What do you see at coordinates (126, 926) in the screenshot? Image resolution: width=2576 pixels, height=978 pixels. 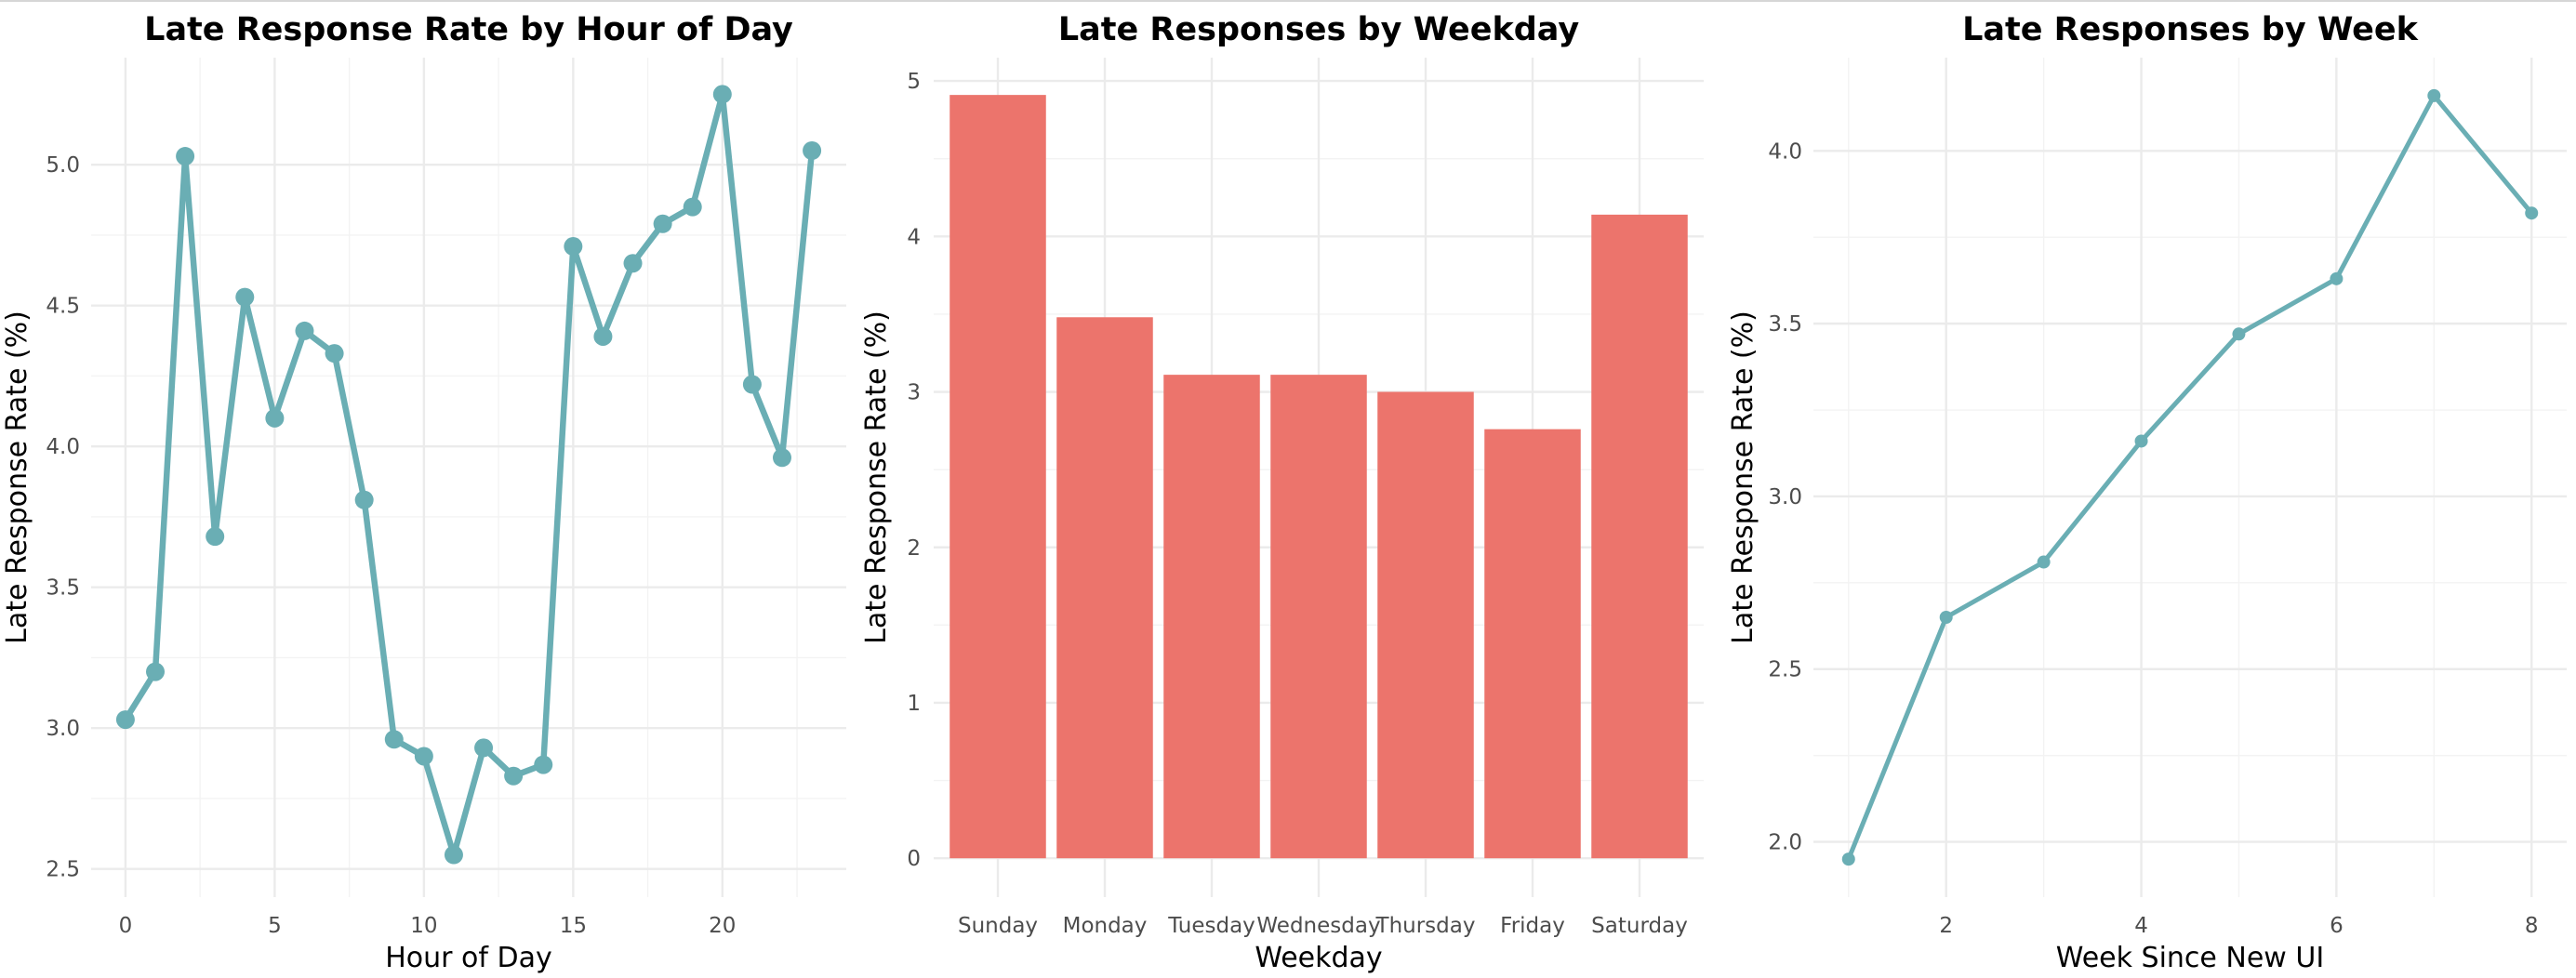 I see `x-tick-label: 0` at bounding box center [126, 926].